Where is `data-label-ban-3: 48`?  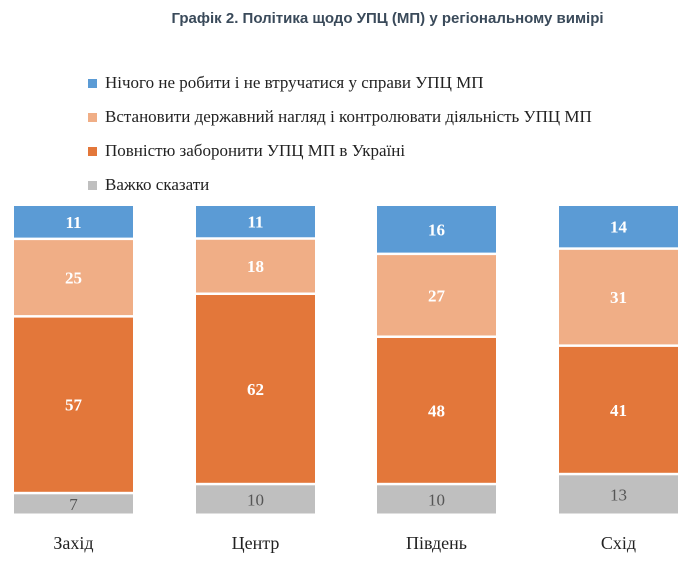 data-label-ban-3: 48 is located at coordinates (436, 410).